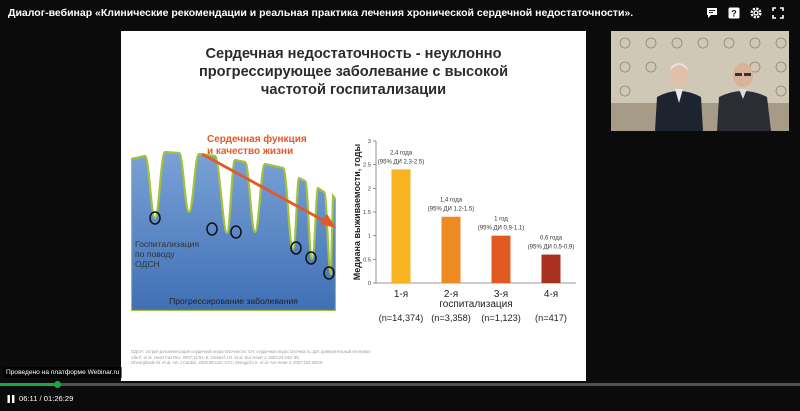 This screenshot has width=800, height=411. What do you see at coordinates (369, 189) in the screenshot?
I see `y-tick-label: 2` at bounding box center [369, 189].